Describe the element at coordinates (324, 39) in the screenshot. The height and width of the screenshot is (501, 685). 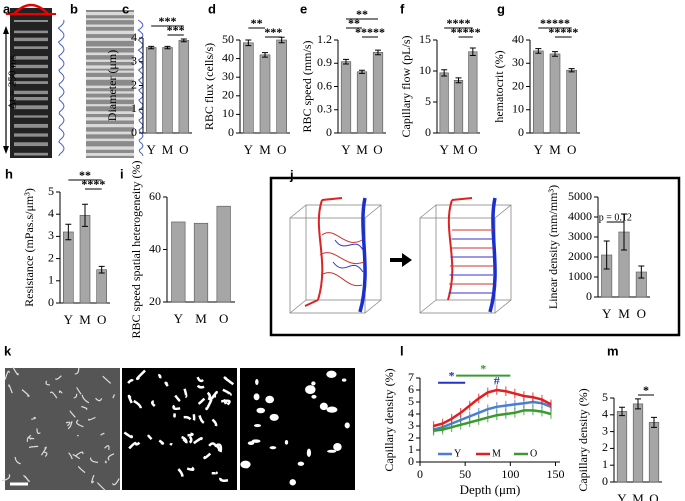
I see `y-tick-label: 1.2` at that location.